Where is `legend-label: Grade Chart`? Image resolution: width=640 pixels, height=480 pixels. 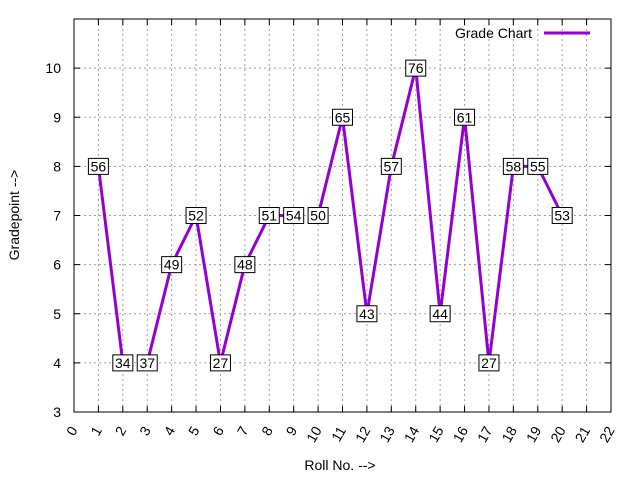
legend-label: Grade Chart is located at coordinates (493, 33).